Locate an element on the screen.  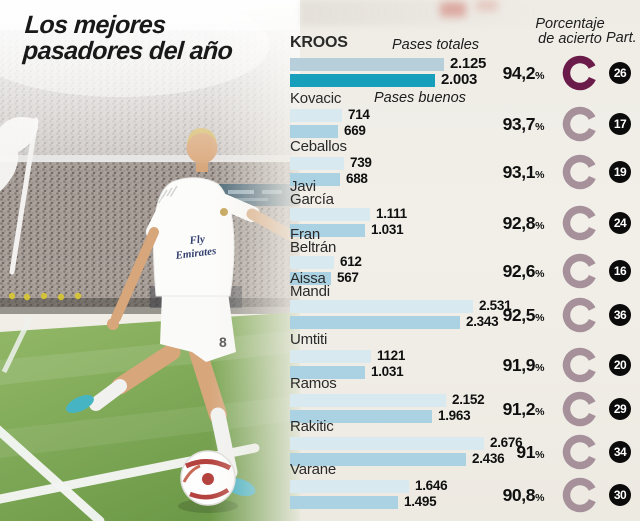
series-label-good-passes: Pases buenos is located at coordinates (420, 98).